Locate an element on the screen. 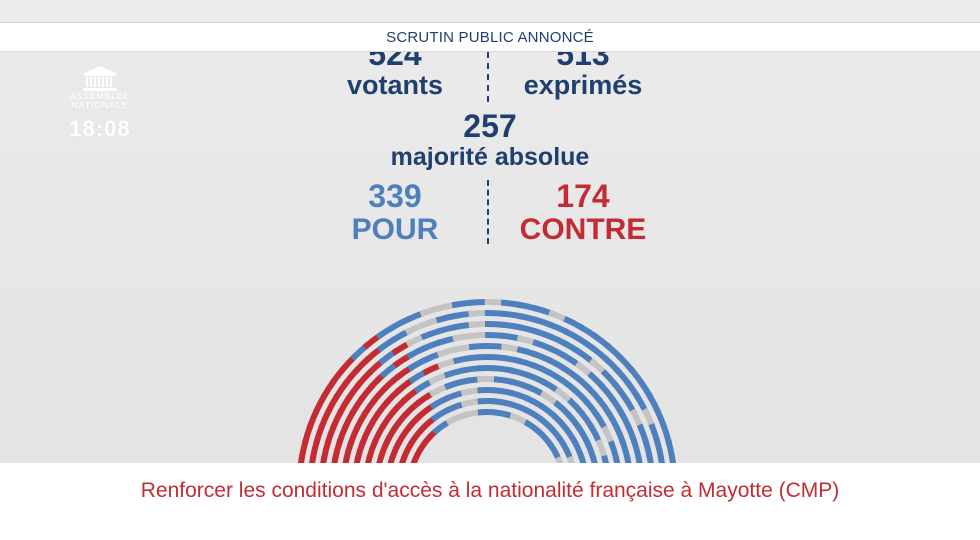 This screenshot has width=980, height=540. clock: 18:08 is located at coordinates (100, 128).